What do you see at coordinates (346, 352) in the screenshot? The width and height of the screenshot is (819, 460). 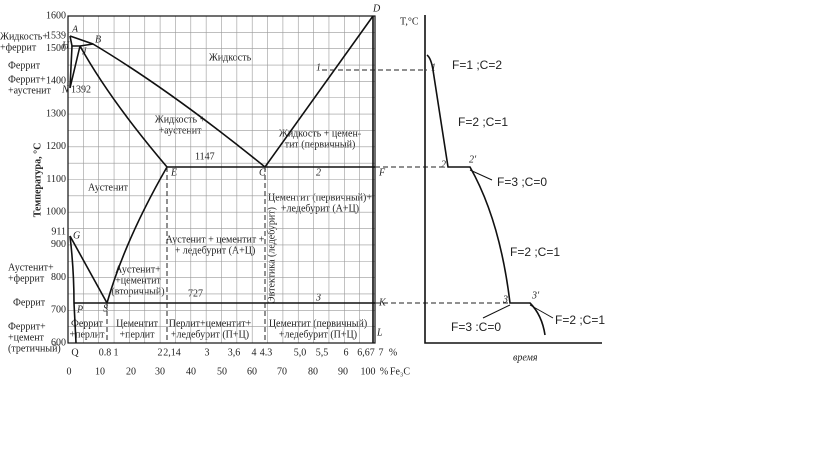 I see `x-tick-label: 6` at bounding box center [346, 352].